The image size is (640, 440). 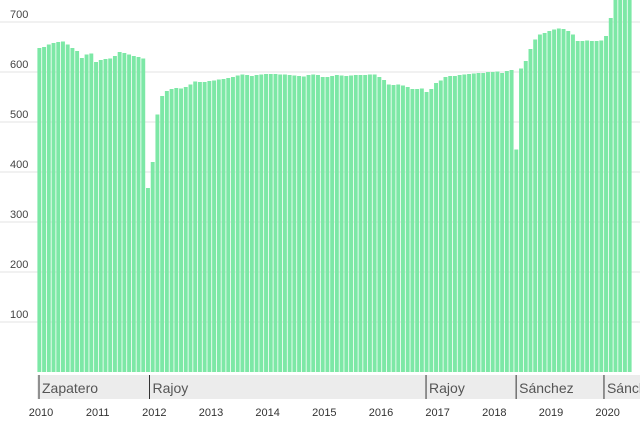 I want to click on y-tick-label: 500, so click(x=19, y=115).